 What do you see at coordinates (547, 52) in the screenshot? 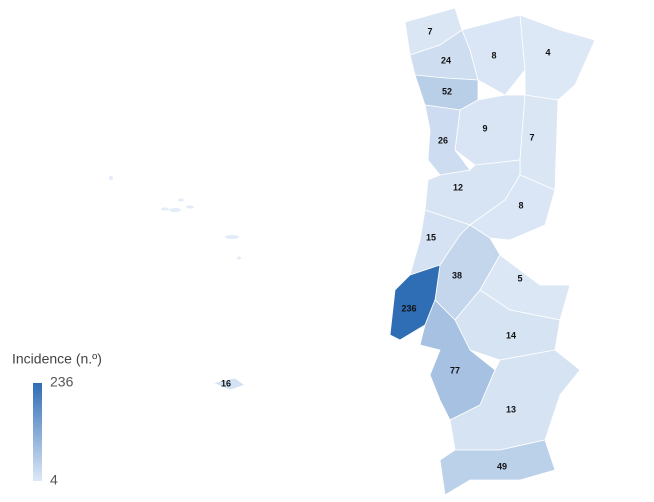
I see `region-label: 4` at bounding box center [547, 52].